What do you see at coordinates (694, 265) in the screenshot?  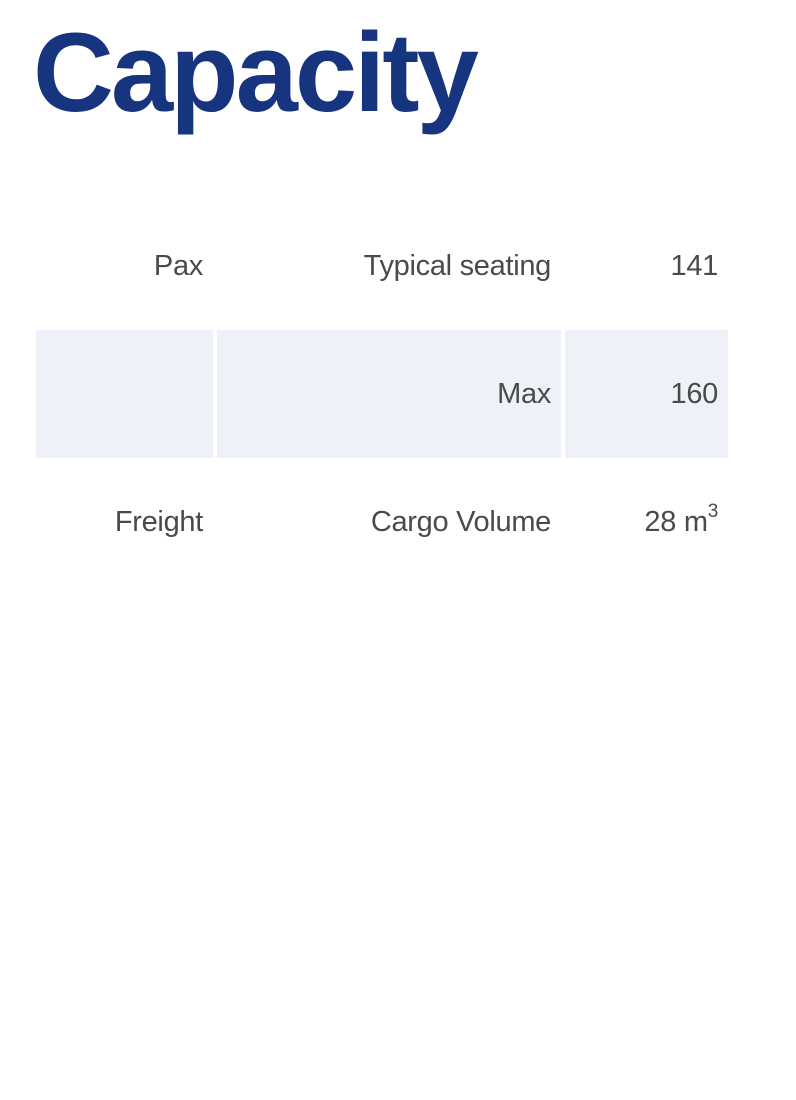 I see `value-number: 141` at bounding box center [694, 265].